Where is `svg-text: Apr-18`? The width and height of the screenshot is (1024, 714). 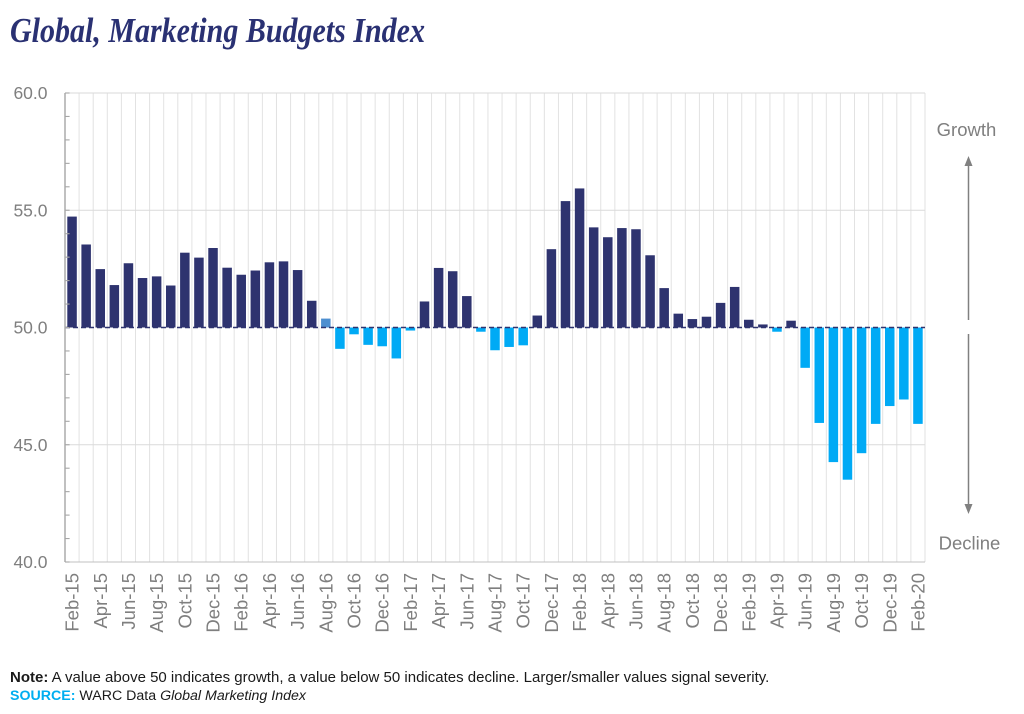 svg-text: Apr-18 is located at coordinates (607, 601).